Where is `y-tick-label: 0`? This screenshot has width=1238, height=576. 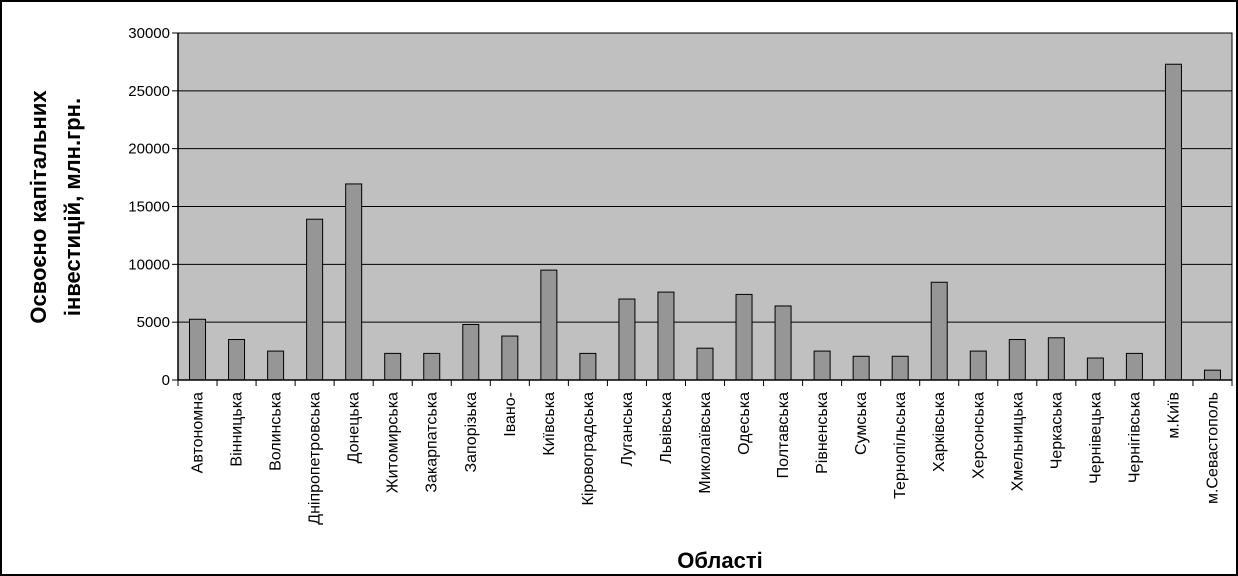 y-tick-label: 0 is located at coordinates (166, 380).